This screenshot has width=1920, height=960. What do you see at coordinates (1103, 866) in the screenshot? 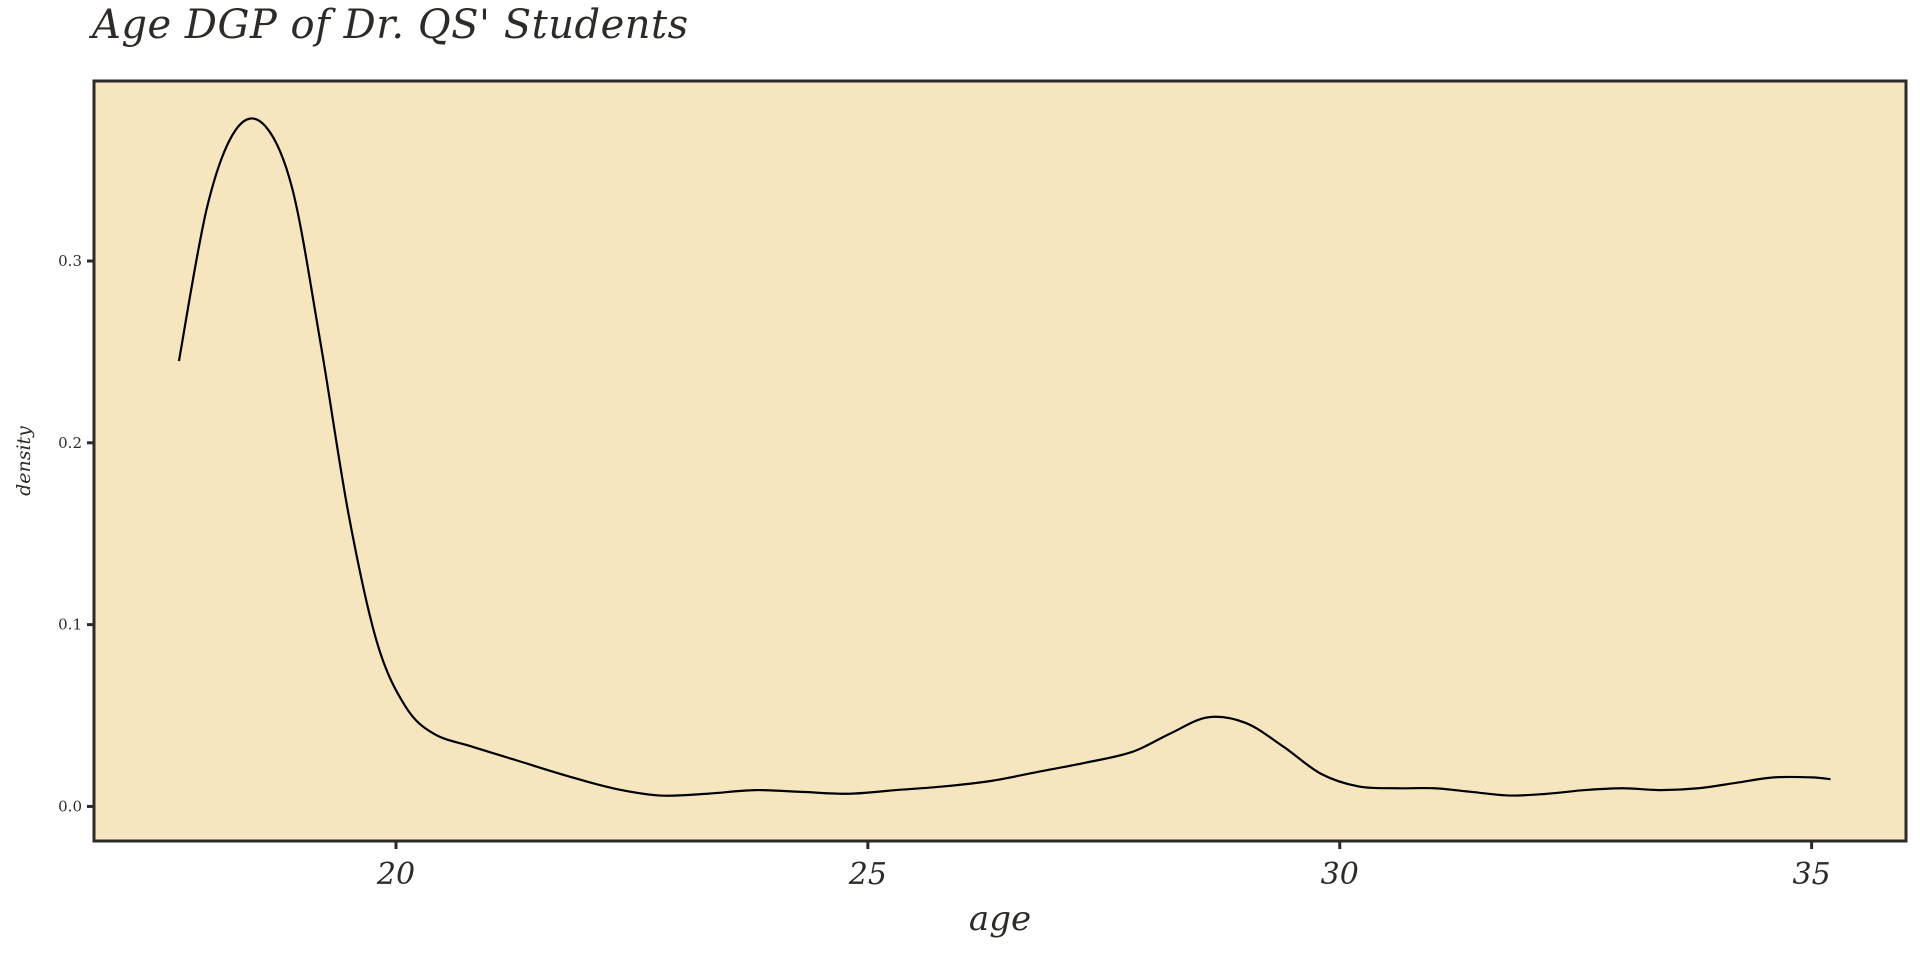
I see `x-axis: 20 25 30 35` at bounding box center [1103, 866].